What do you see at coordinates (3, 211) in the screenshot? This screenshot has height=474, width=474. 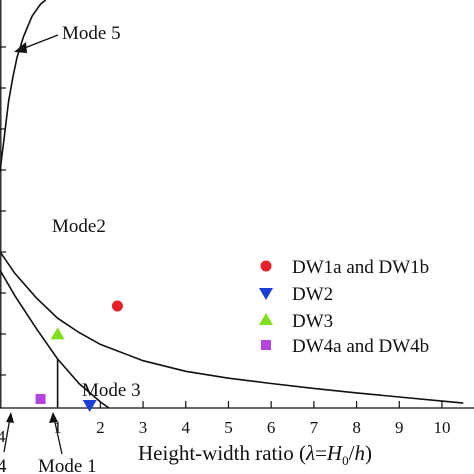 I see `y-axis-ticks` at bounding box center [3, 211].